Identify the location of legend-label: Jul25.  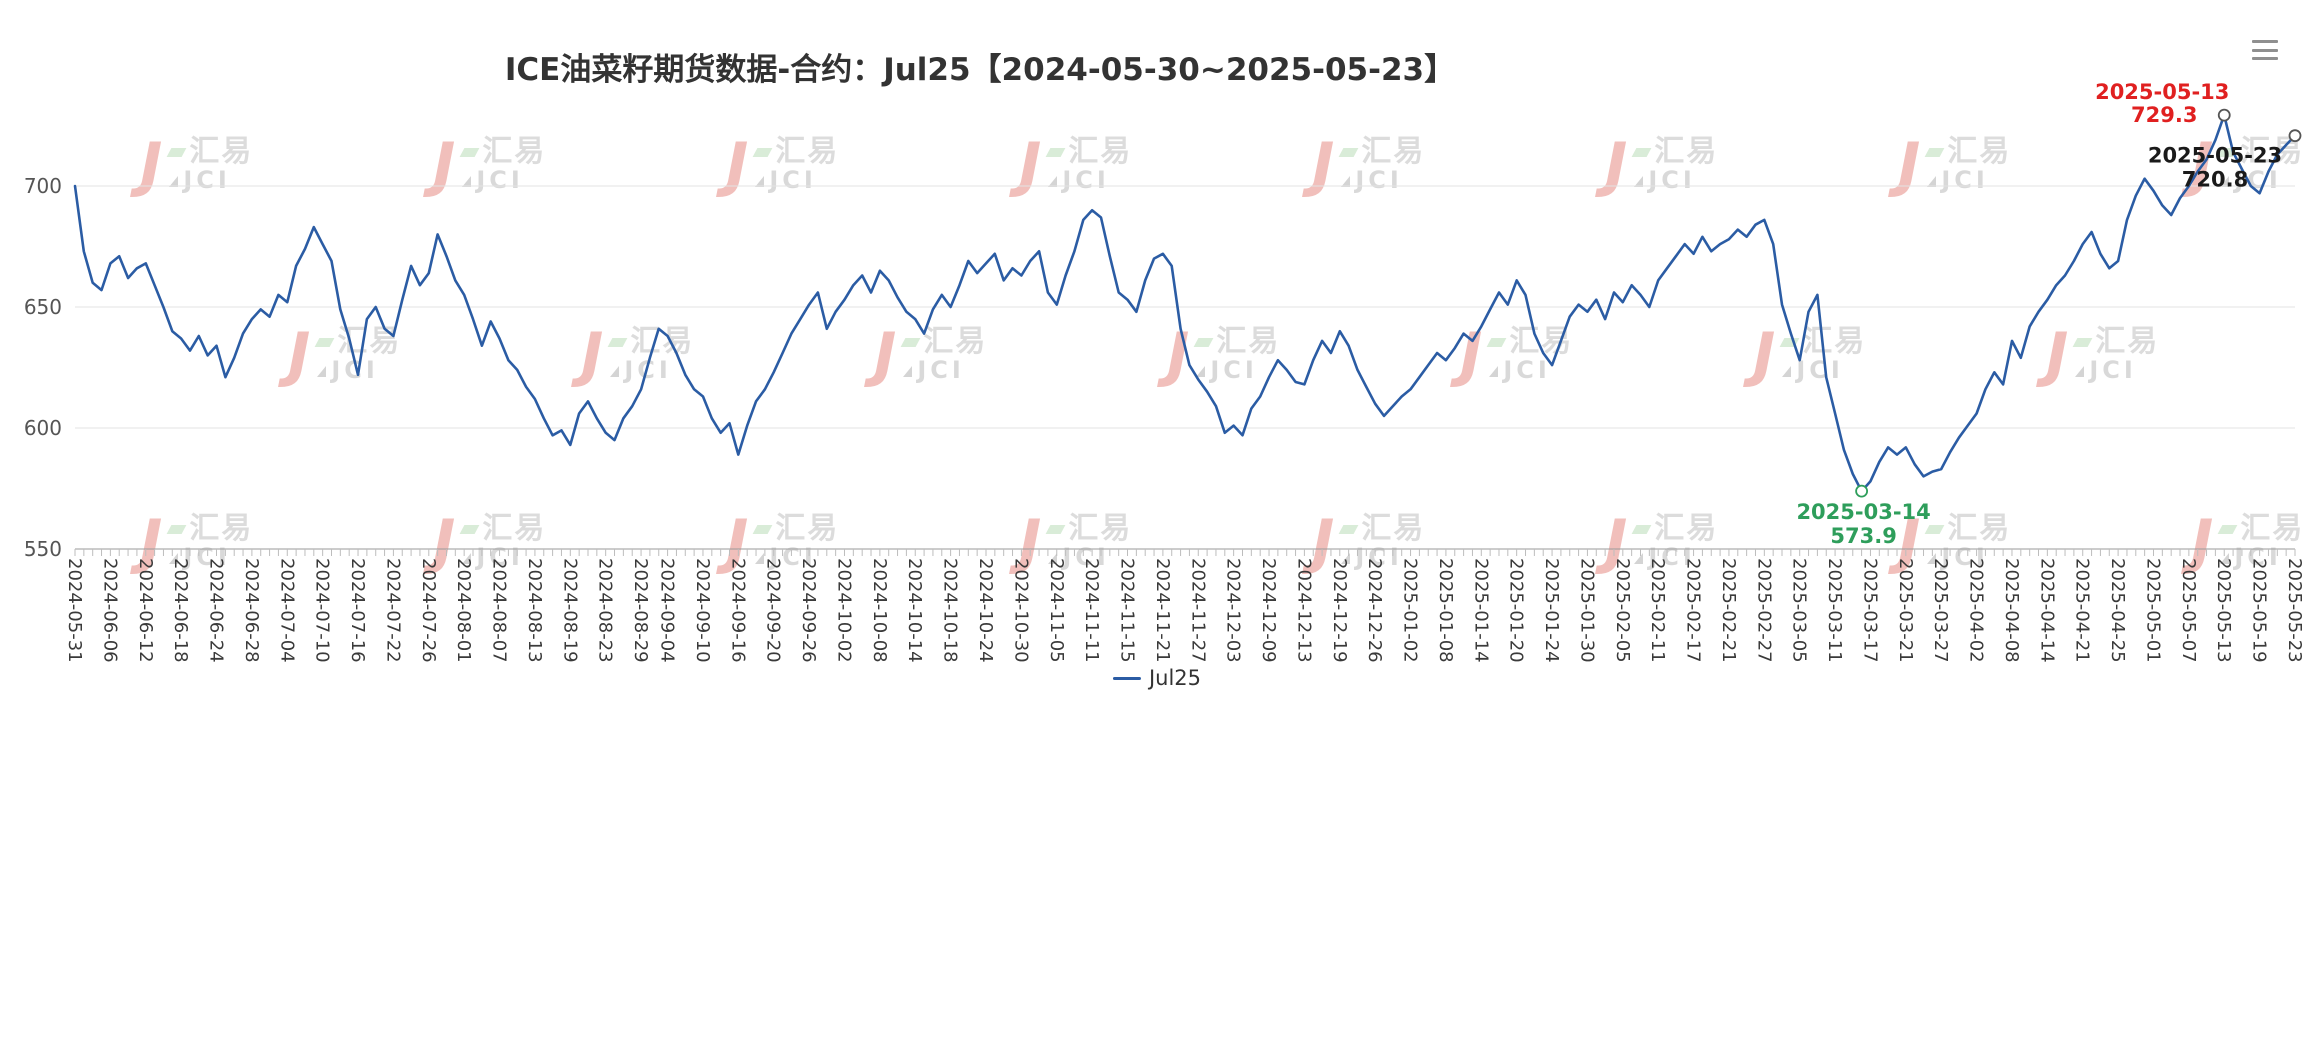
(1175, 678).